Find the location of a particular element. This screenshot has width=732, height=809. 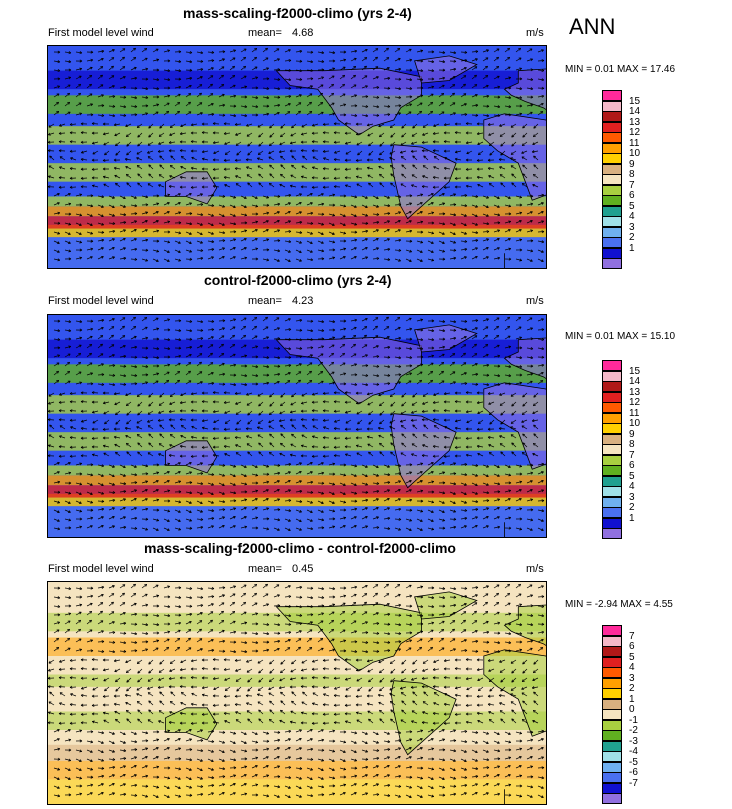

colorbar-tick-label: -2 is located at coordinates (633, 730).